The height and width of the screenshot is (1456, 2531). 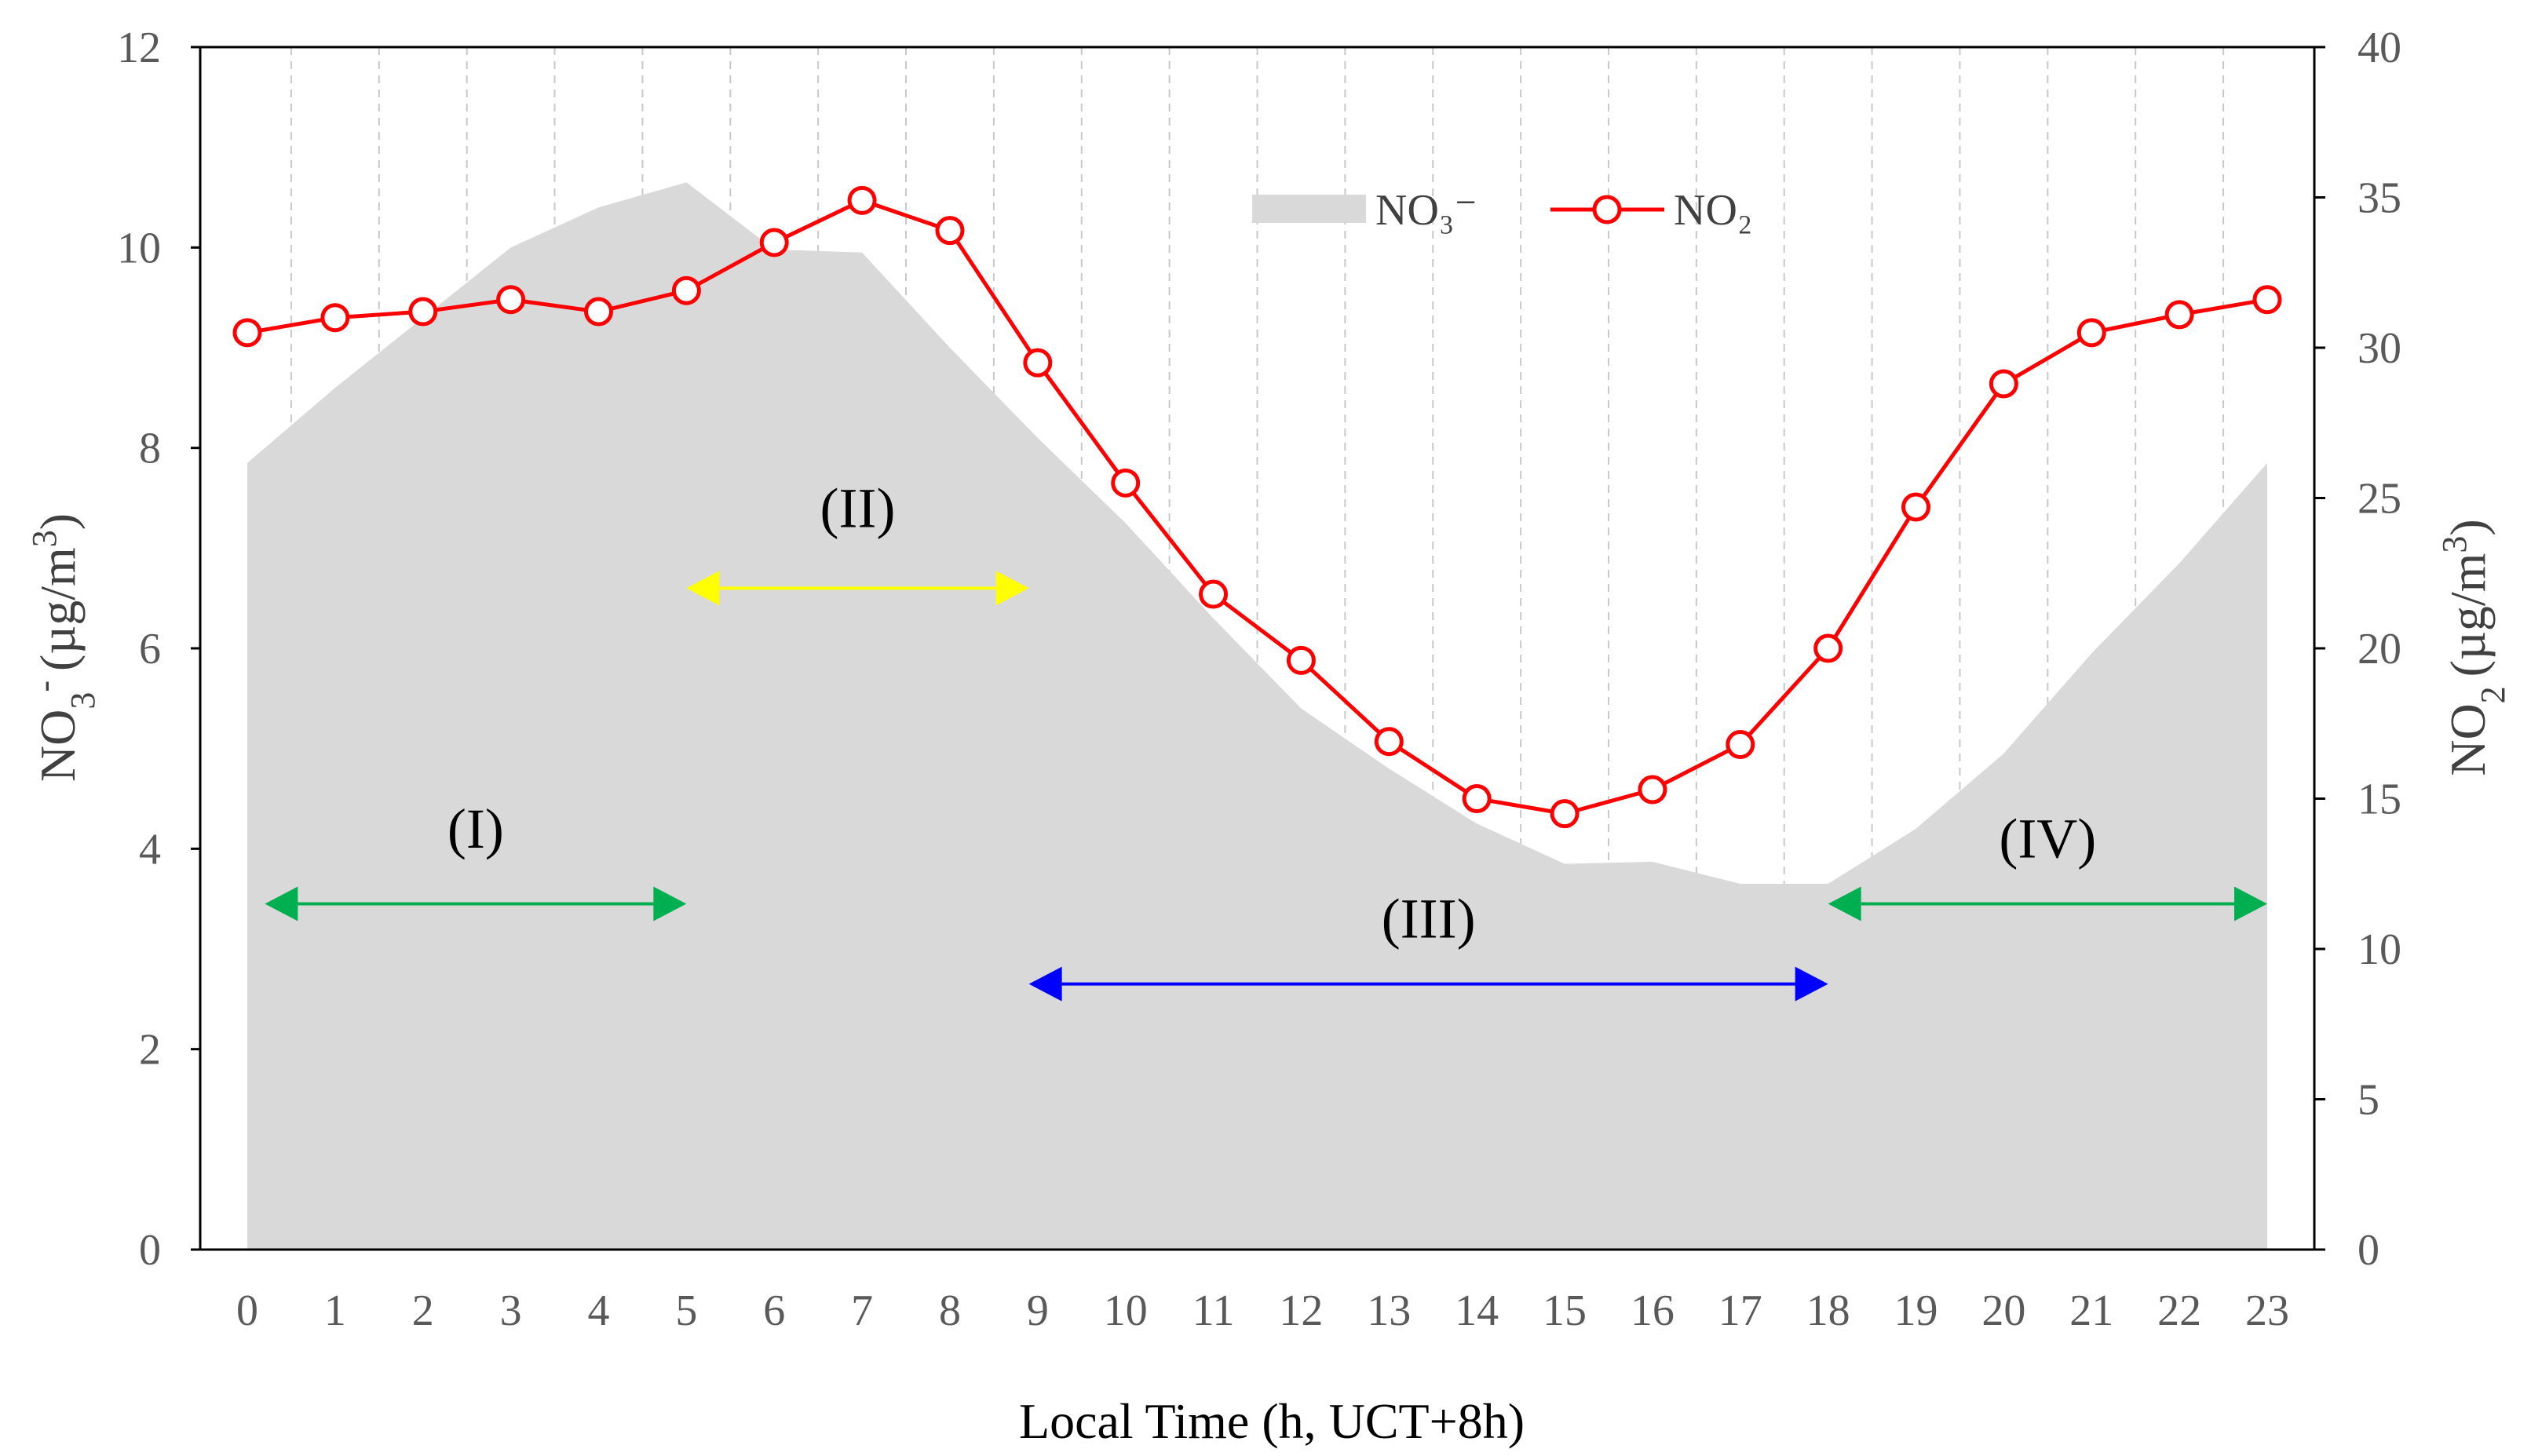 What do you see at coordinates (1916, 1310) in the screenshot?
I see `x-tick-label: 19` at bounding box center [1916, 1310].